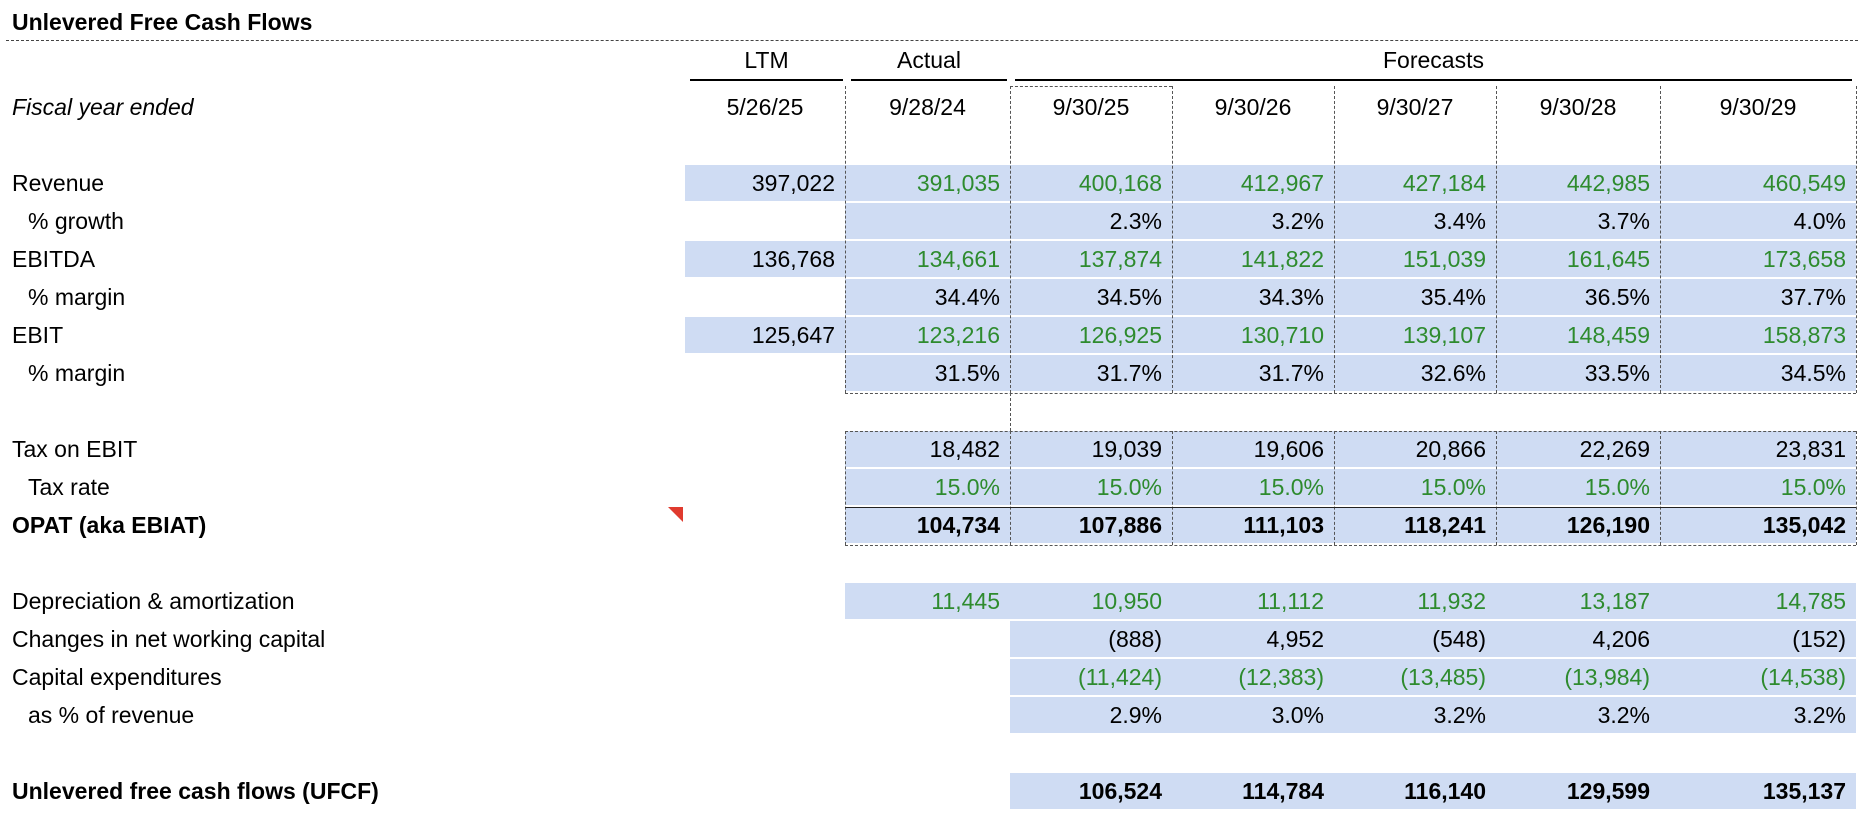 The image size is (1866, 820). What do you see at coordinates (1433, 60) in the screenshot?
I see `group-header-forecasts: Forecasts` at bounding box center [1433, 60].